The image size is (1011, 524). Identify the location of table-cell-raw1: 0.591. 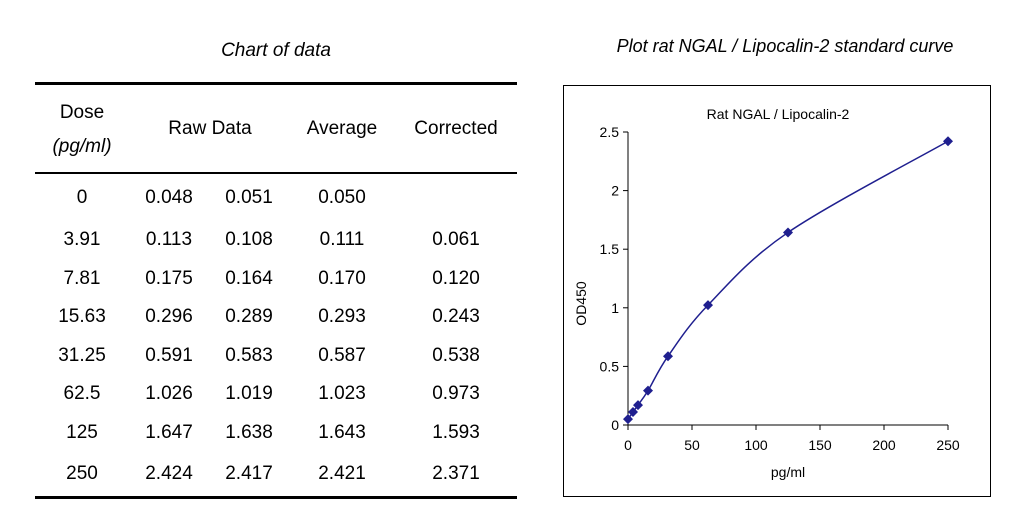
(169, 355).